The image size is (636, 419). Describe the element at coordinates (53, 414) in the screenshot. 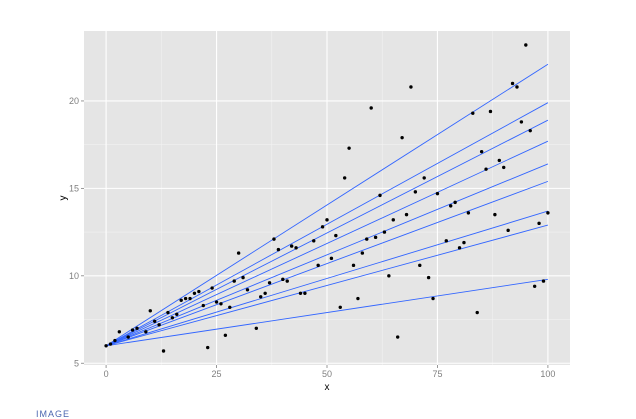

I see `image-caption: IMAGE` at that location.